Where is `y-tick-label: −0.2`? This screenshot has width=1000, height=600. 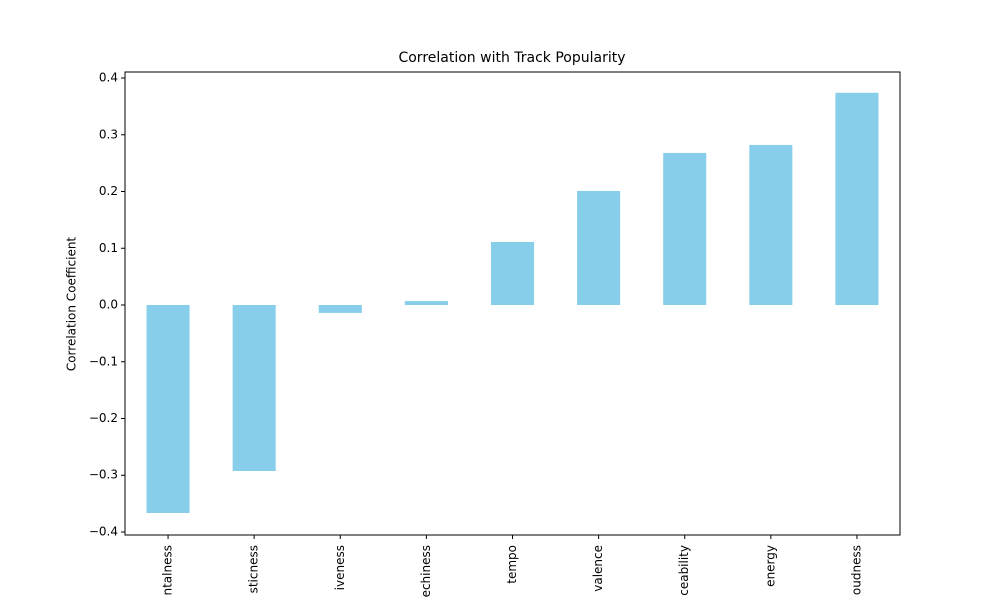 y-tick-label: −0.2 is located at coordinates (103, 418).